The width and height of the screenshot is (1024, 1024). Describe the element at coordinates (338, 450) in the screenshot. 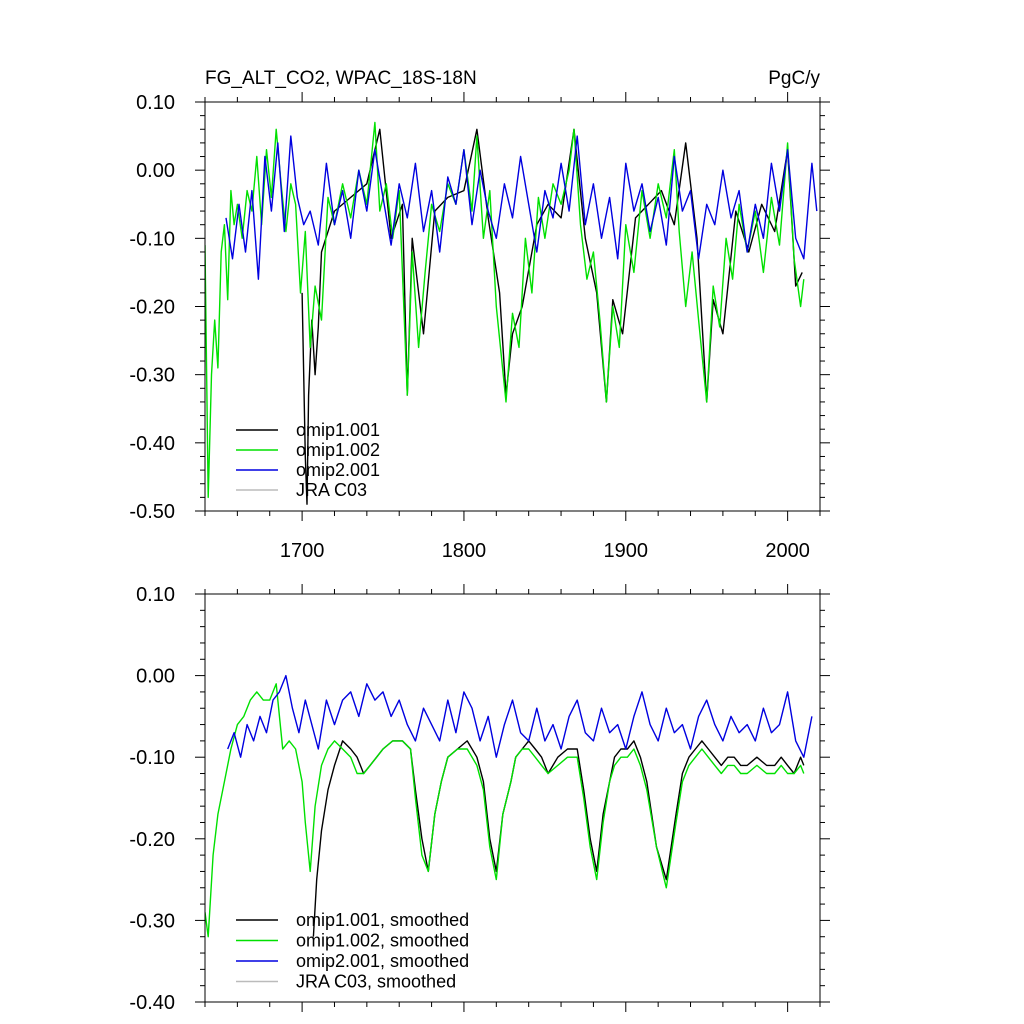

I see `legend-label: omip1.002` at that location.